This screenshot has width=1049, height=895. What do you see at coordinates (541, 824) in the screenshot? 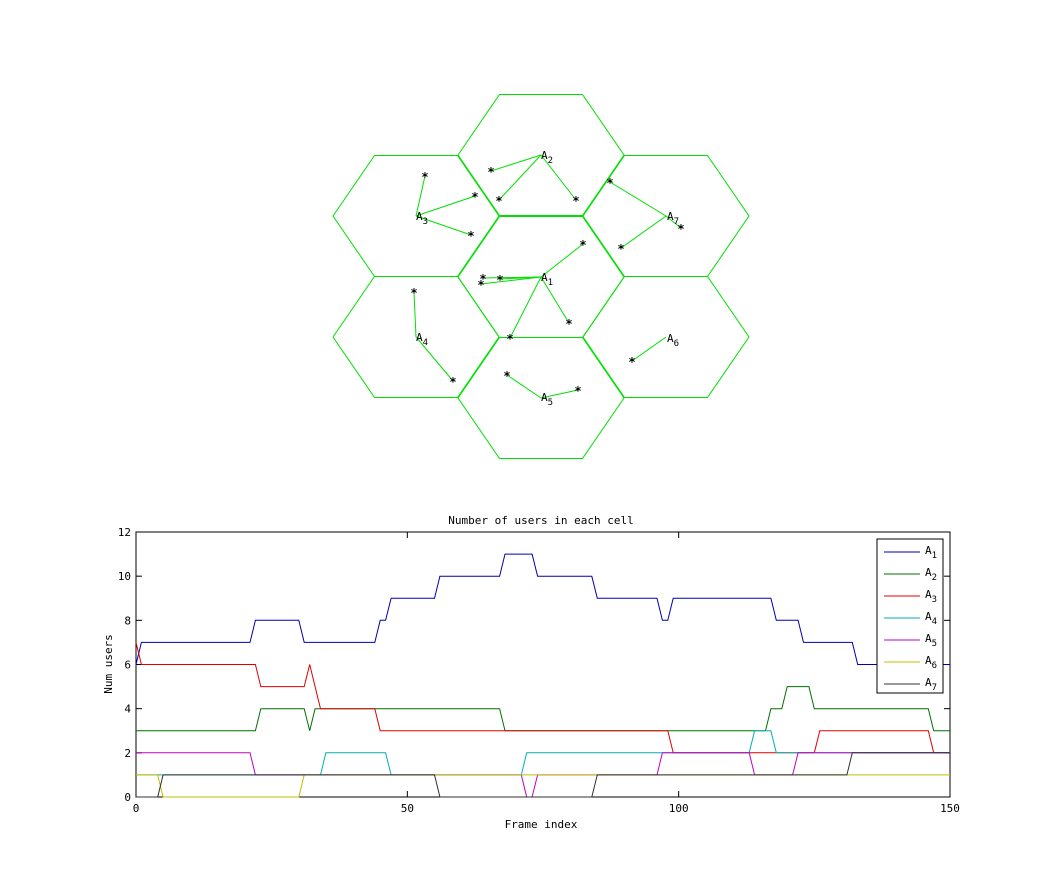
I see `x-axis-label: Frame index` at bounding box center [541, 824].